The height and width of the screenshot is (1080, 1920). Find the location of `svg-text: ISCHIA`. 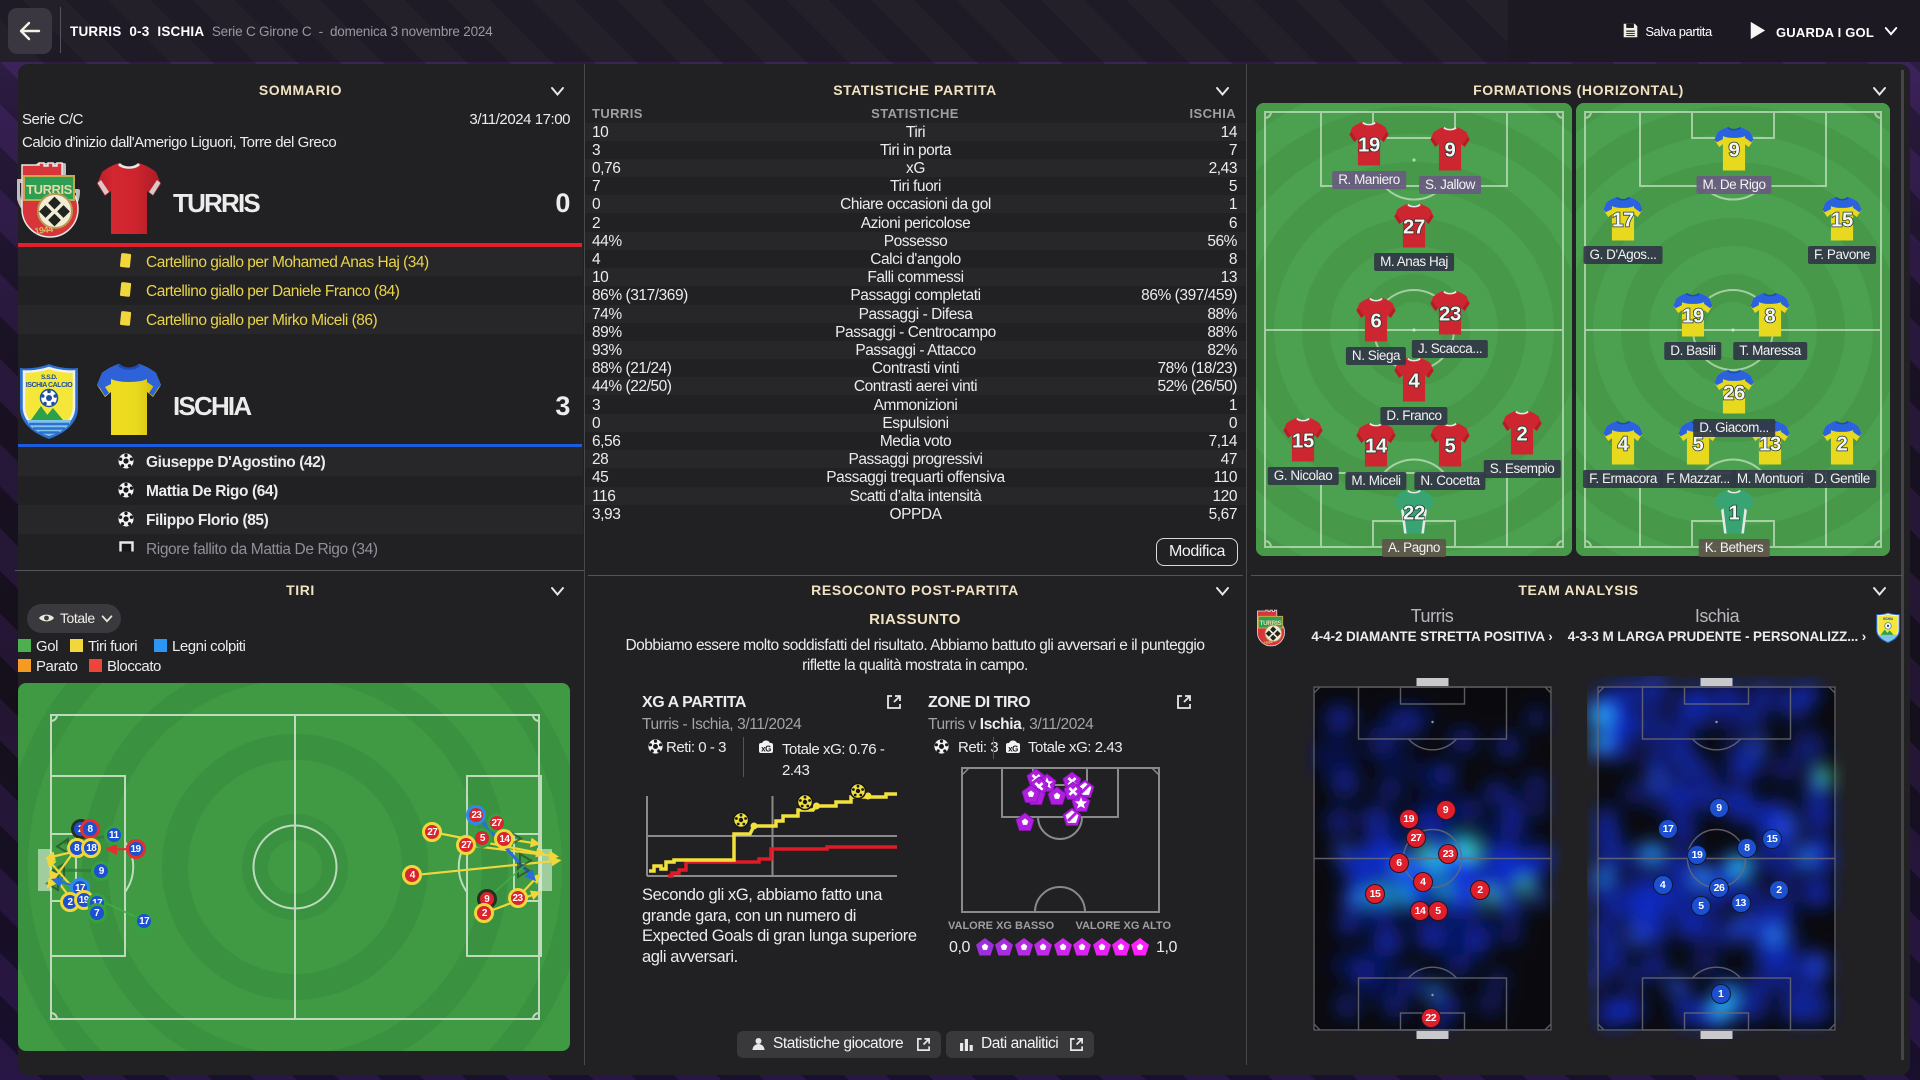

svg-text: ISCHIA is located at coordinates (1888, 619).